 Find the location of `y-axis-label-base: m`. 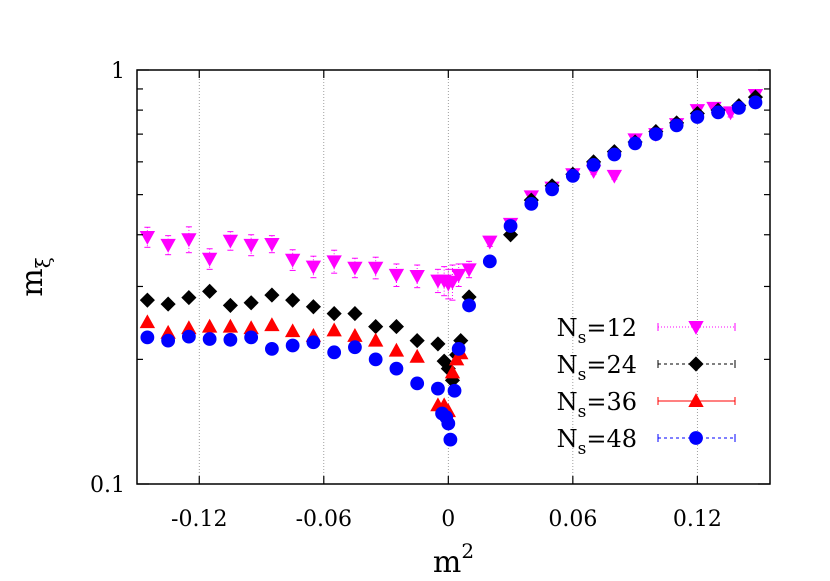

y-axis-label-base: m is located at coordinates (32, 282).